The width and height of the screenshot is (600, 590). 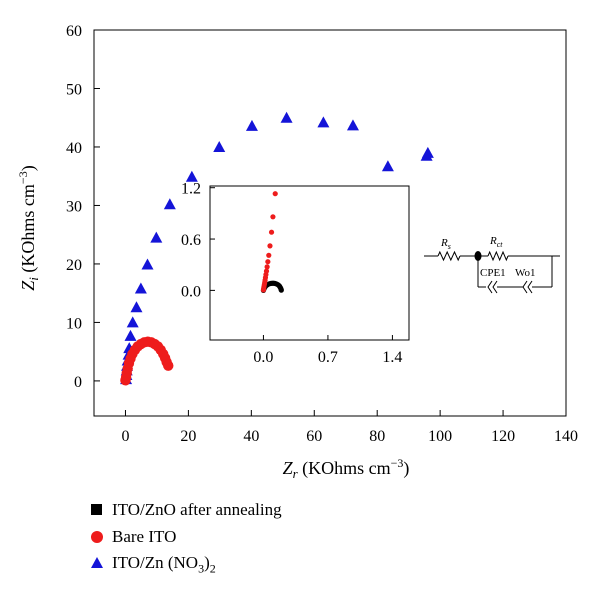 I want to click on inset-x-tick-label: 1.4, so click(x=392, y=357).